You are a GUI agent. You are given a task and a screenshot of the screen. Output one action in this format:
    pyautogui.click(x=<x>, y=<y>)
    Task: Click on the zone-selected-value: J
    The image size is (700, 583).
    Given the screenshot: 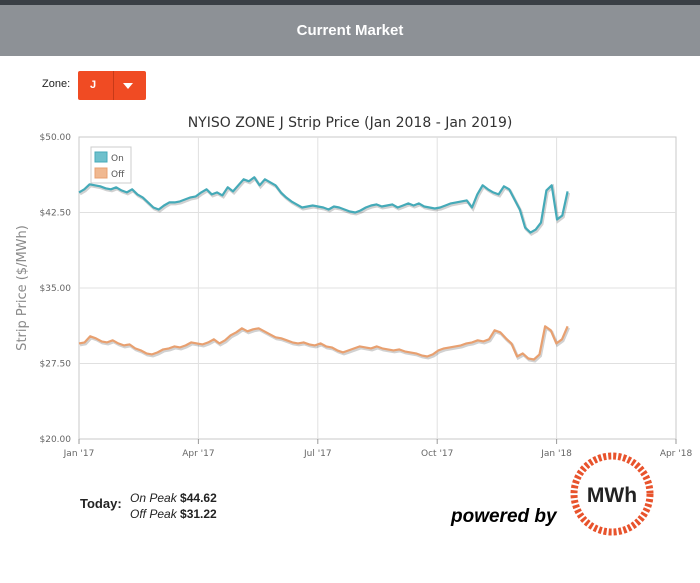 What is the action you would take?
    pyautogui.click(x=93, y=85)
    